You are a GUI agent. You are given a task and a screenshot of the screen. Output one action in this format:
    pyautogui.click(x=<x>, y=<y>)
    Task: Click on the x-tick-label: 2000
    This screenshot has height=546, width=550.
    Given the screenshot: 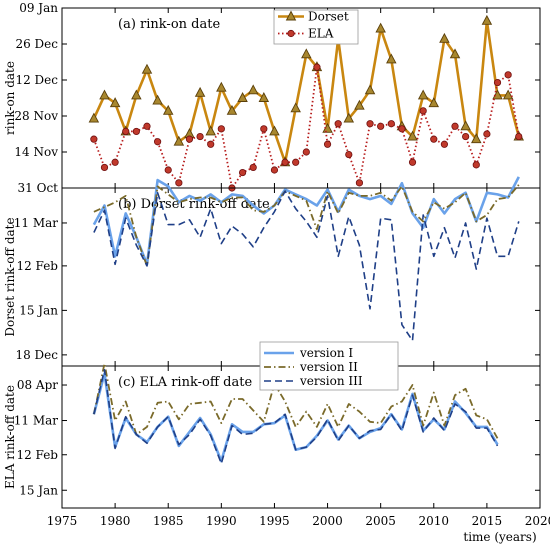 What is the action you would take?
    pyautogui.click(x=327, y=521)
    